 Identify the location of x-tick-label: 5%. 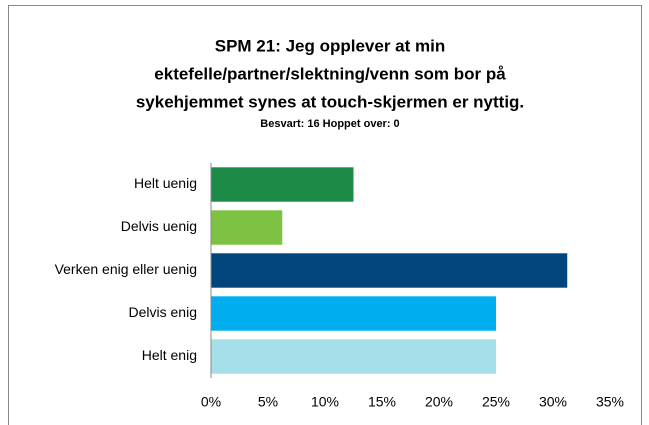
(268, 402).